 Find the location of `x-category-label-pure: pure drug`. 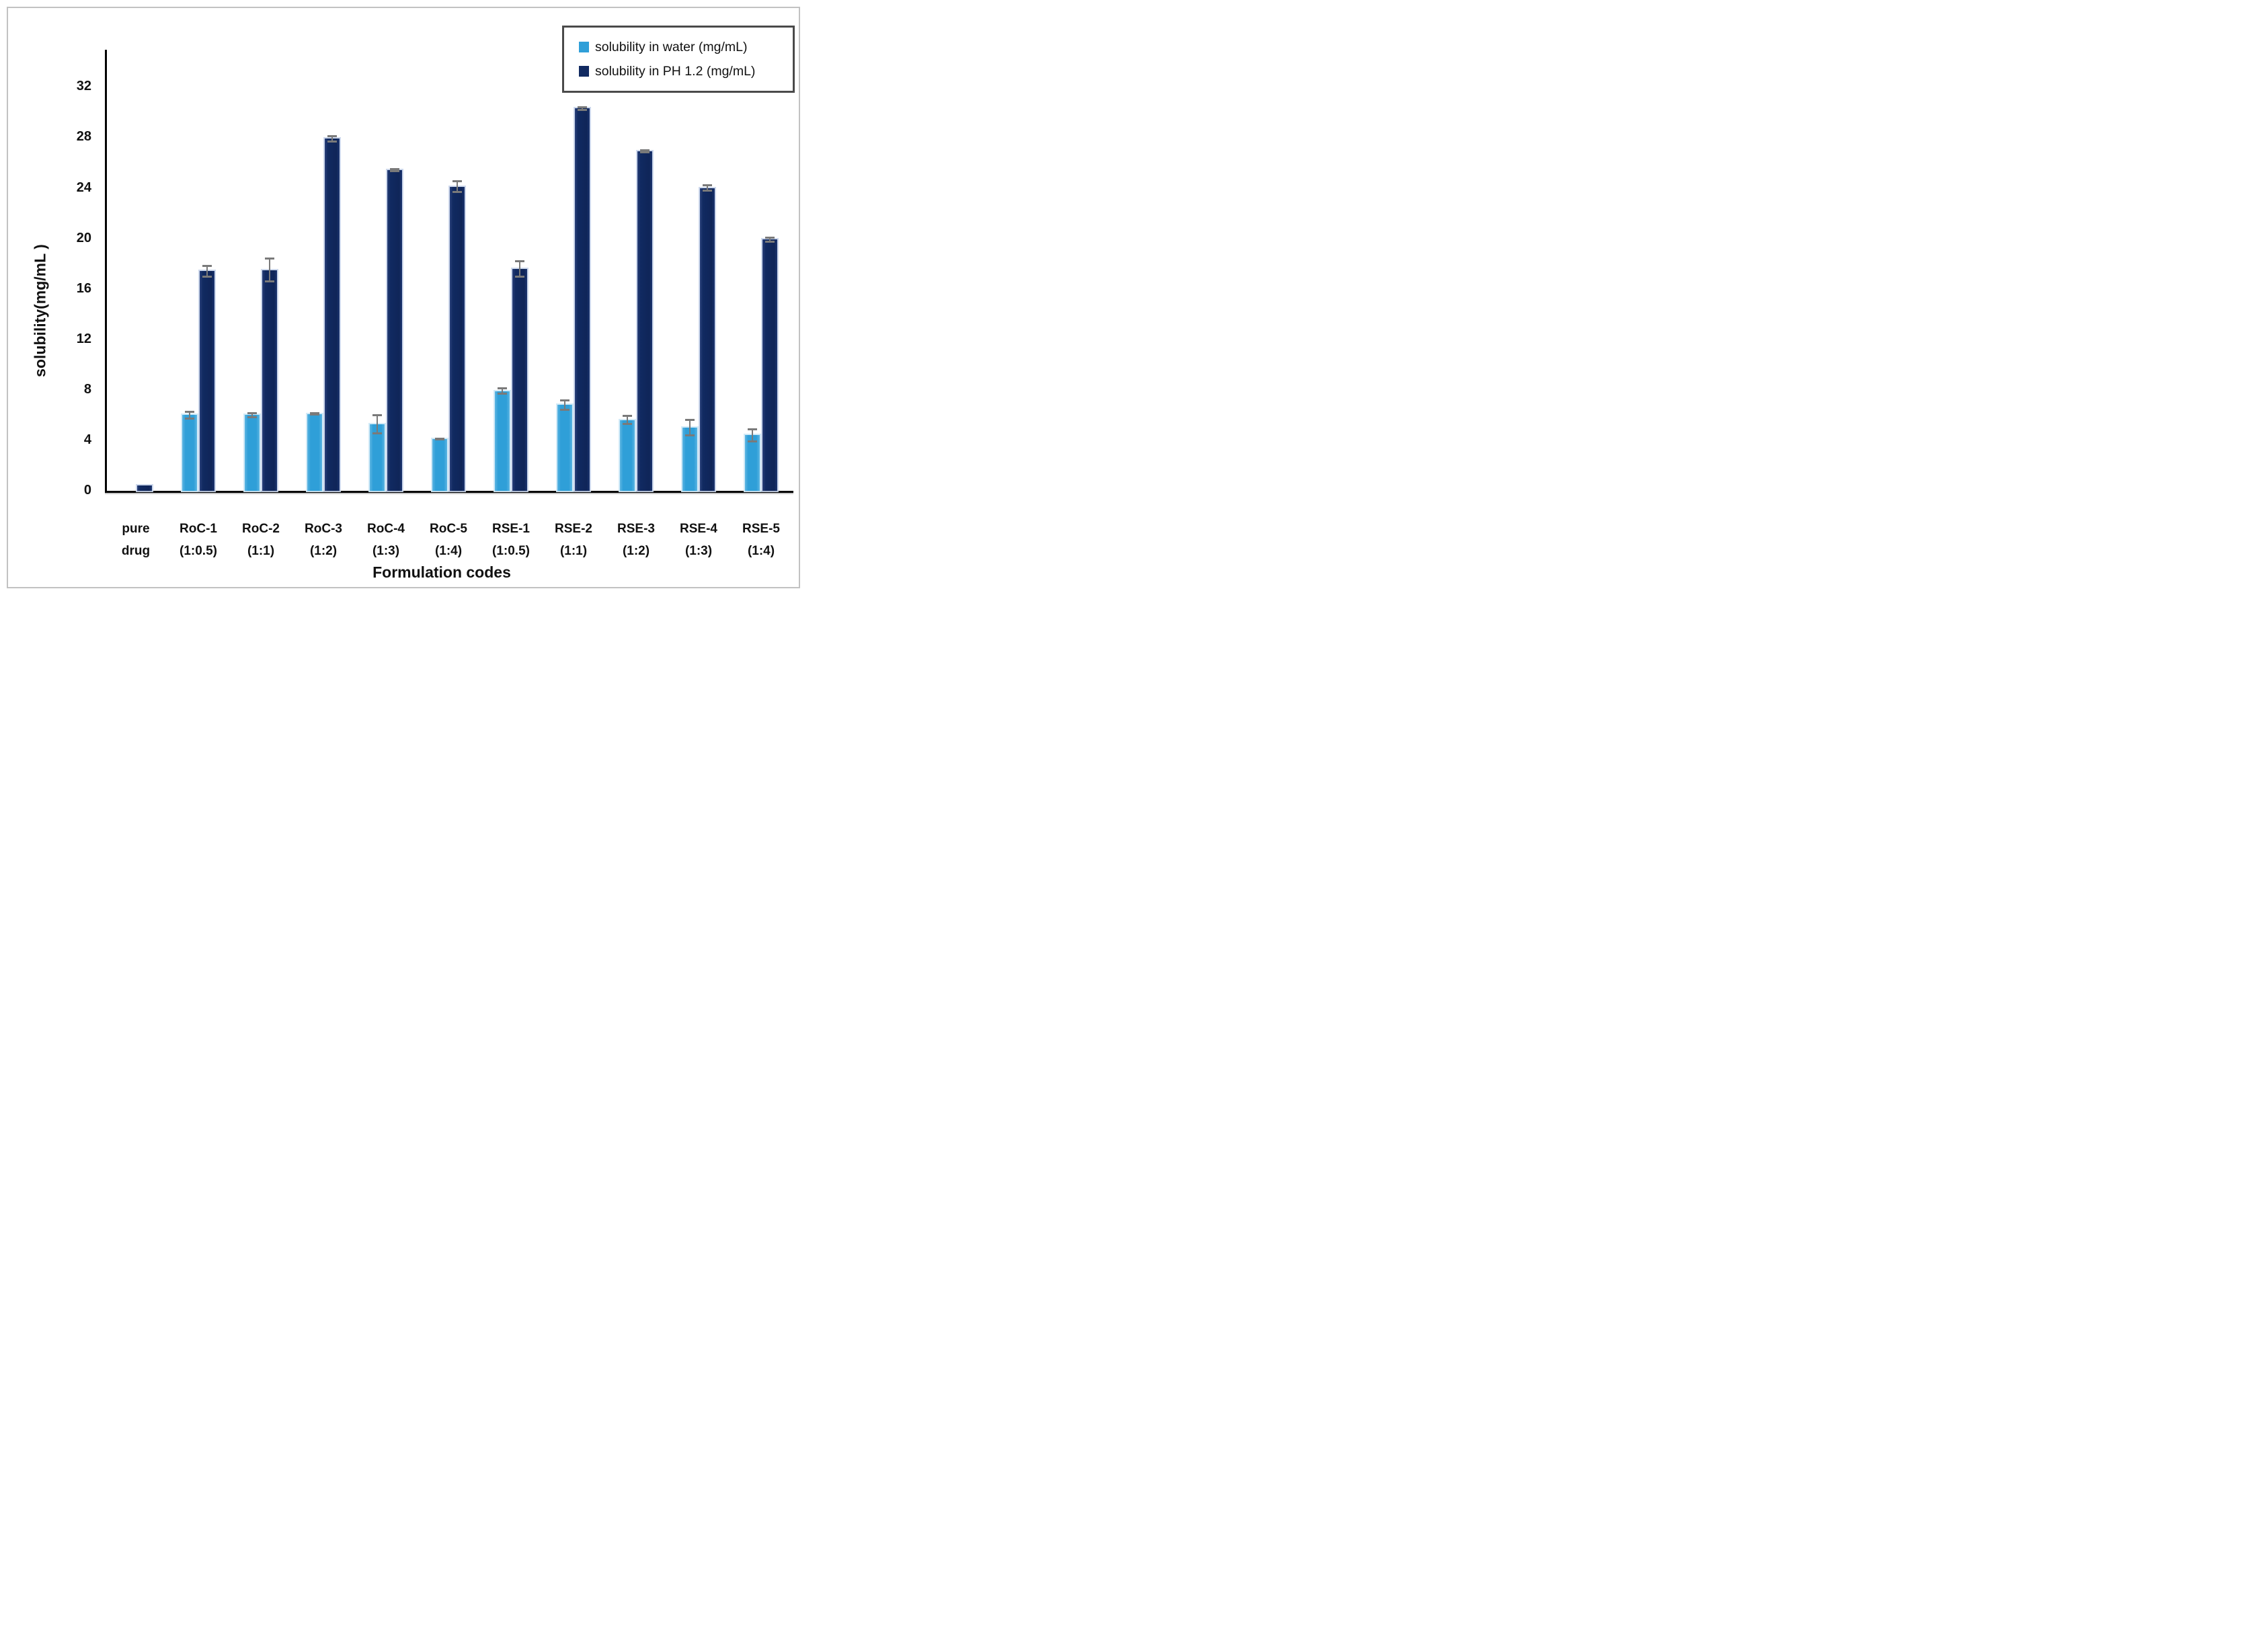

x-category-label-pure: pure drug is located at coordinates (136, 540).